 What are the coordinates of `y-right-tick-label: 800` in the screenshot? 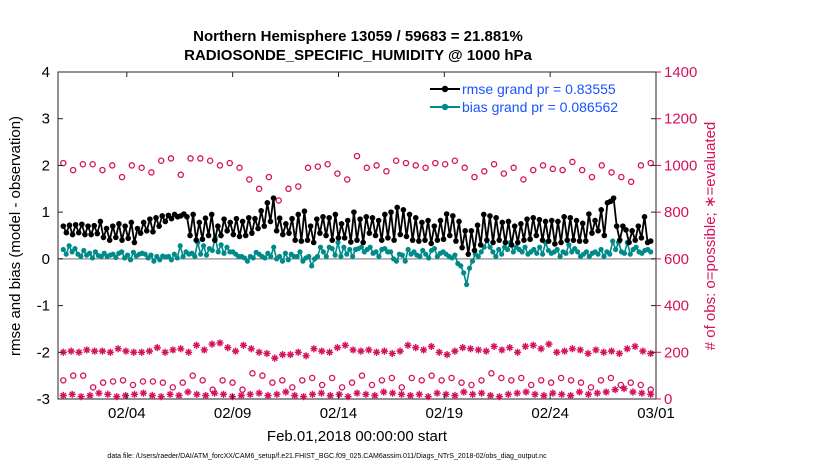 It's located at (676, 212).